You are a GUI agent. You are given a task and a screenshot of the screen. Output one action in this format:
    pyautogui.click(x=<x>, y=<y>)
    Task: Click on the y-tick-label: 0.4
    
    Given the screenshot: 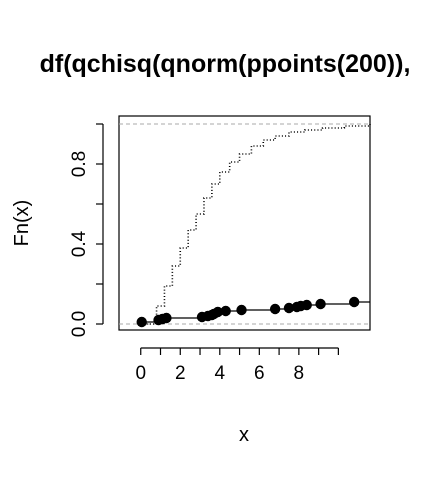 What is the action you would take?
    pyautogui.click(x=79, y=243)
    